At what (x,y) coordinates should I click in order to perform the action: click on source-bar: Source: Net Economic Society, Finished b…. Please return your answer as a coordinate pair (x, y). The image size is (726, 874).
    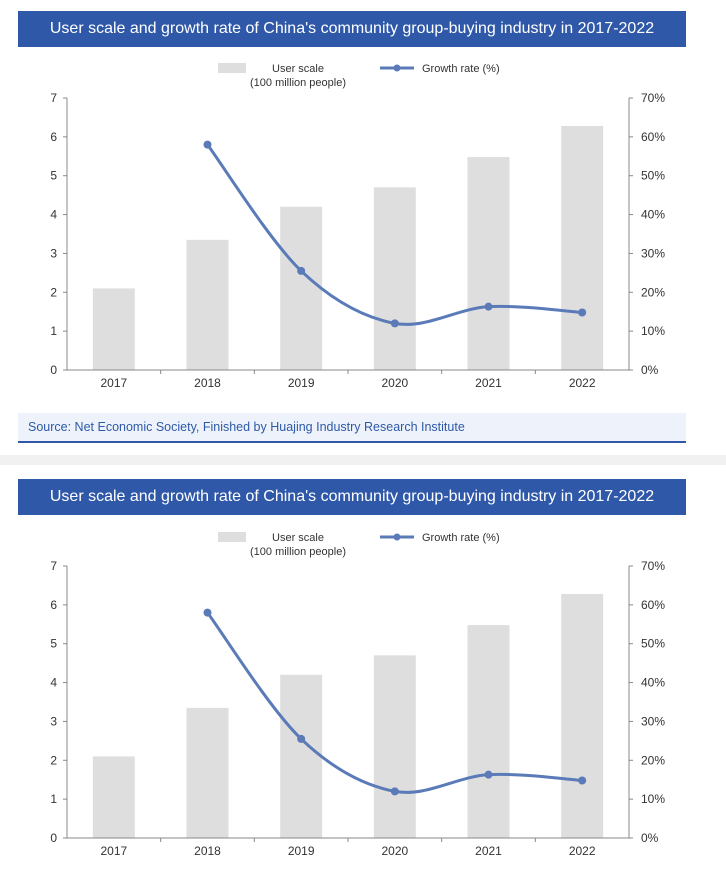
    Looking at the image, I should click on (352, 428).